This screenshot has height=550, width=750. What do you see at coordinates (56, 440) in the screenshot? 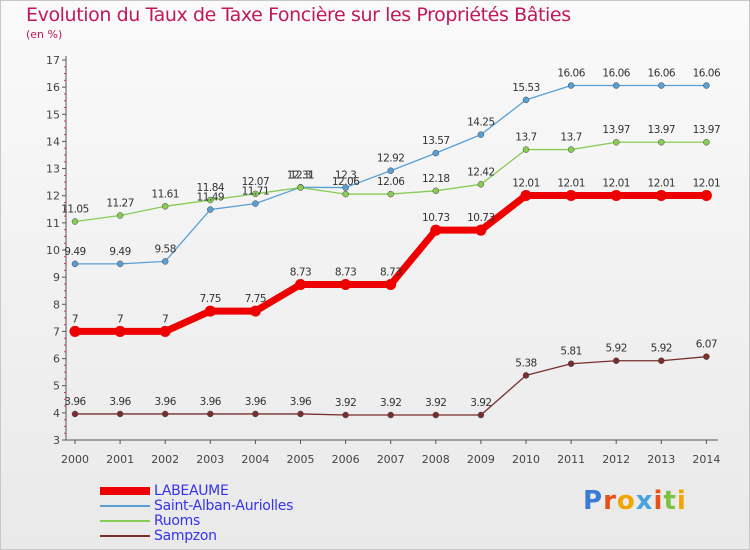
I see `y-tick-label: 3` at bounding box center [56, 440].